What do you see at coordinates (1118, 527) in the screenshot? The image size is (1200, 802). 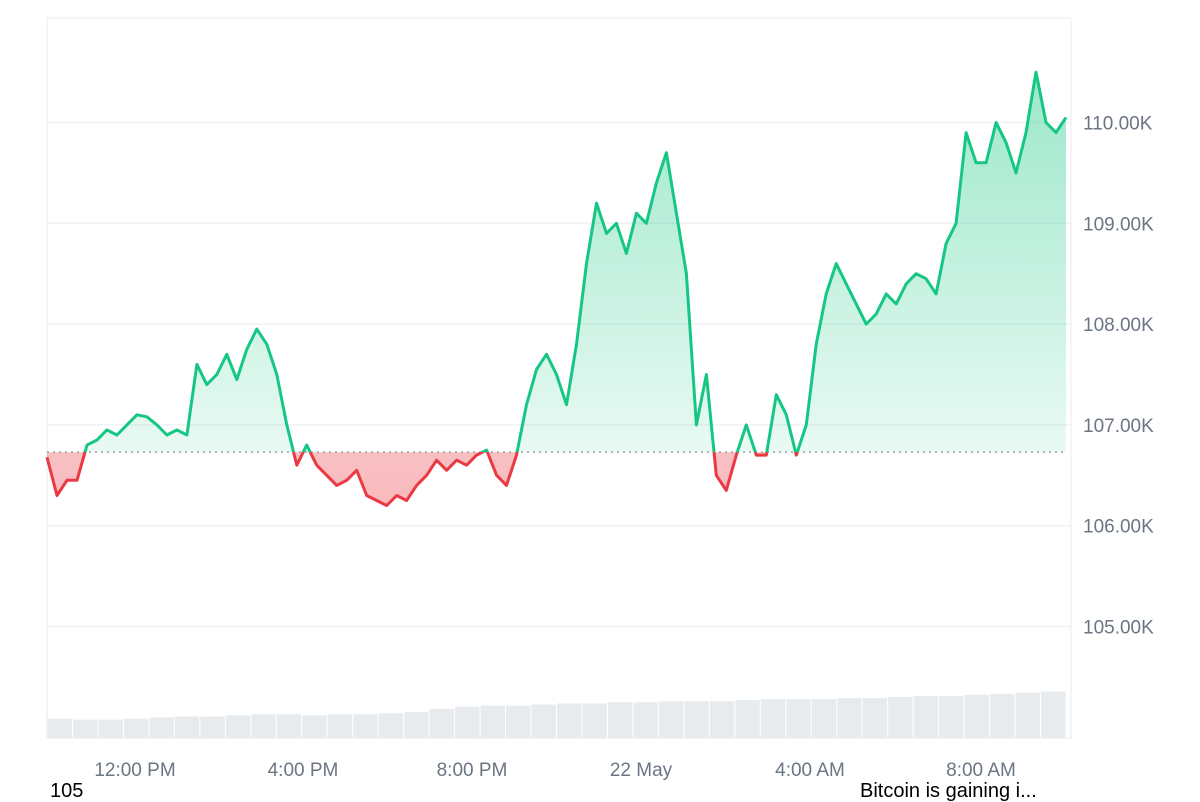 I see `y-tick-label: 106.00K` at bounding box center [1118, 527].